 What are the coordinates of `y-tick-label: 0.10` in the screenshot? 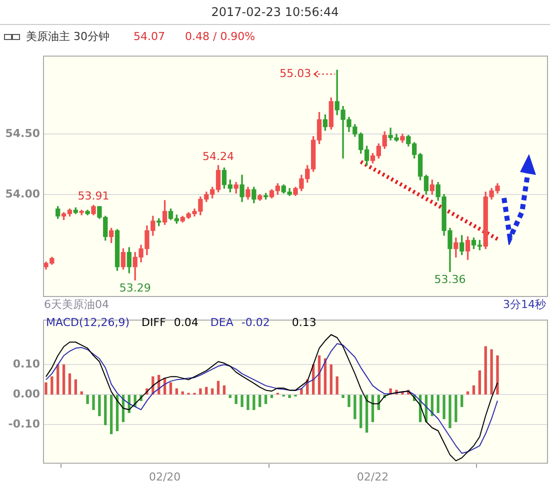 It's located at (26, 364).